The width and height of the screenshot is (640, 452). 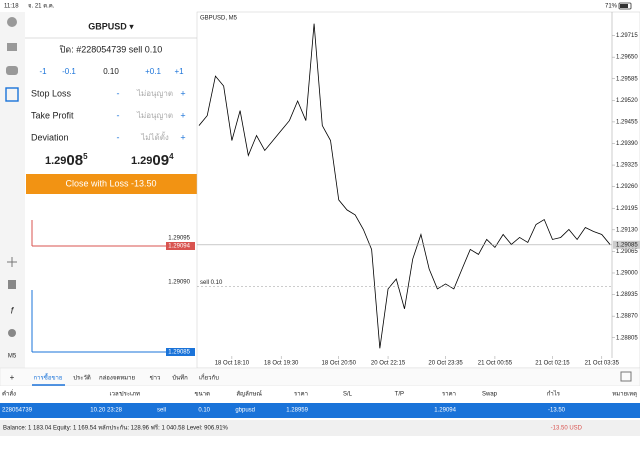 What do you see at coordinates (445, 364) in the screenshot?
I see `x-tick-label: 20 Oct 23:35` at bounding box center [445, 364].